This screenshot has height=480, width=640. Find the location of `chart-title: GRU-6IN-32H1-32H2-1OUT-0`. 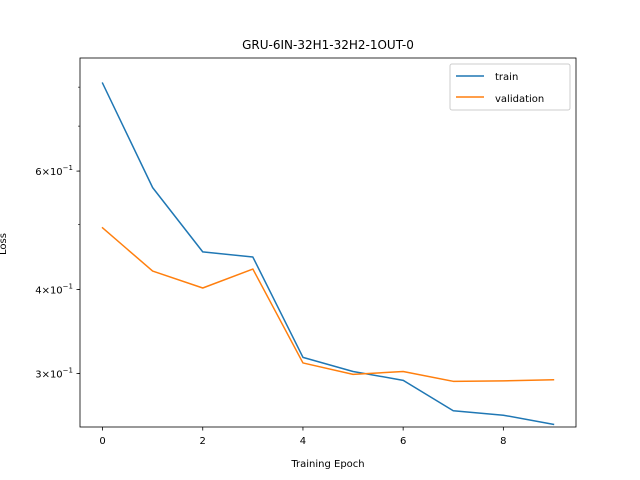

chart-title: GRU-6IN-32H1-32H2-1OUT-0 is located at coordinates (328, 45).